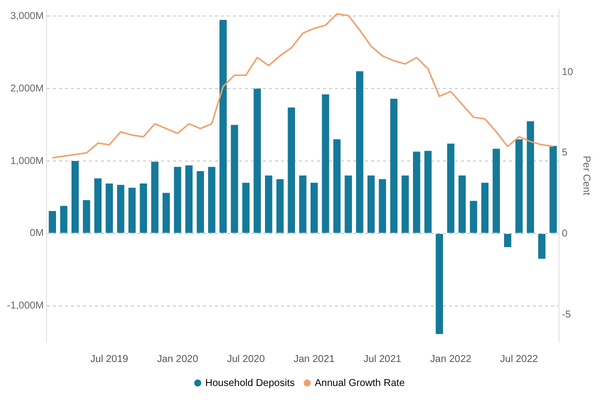 The width and height of the screenshot is (600, 400). Describe the element at coordinates (568, 72) in the screenshot. I see `y2-tick-label: 10` at that location.